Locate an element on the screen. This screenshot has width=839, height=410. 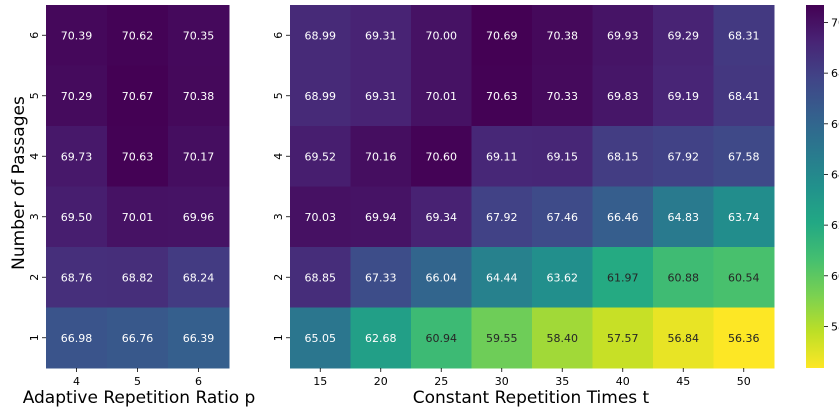
cell-value-label: 67.33 is located at coordinates (381, 277).